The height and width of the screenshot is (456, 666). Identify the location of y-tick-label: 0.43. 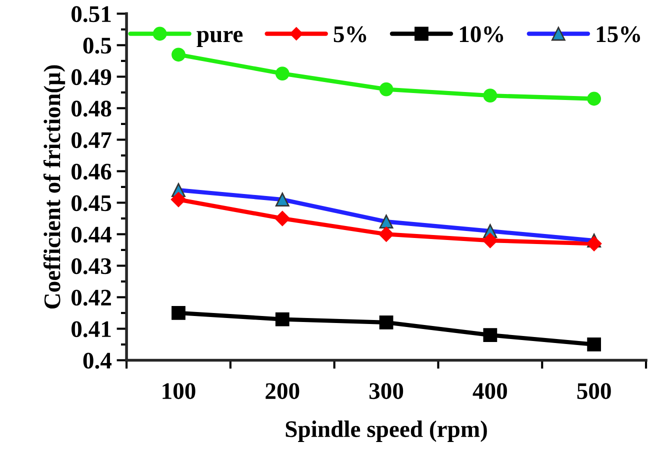
(92, 266).